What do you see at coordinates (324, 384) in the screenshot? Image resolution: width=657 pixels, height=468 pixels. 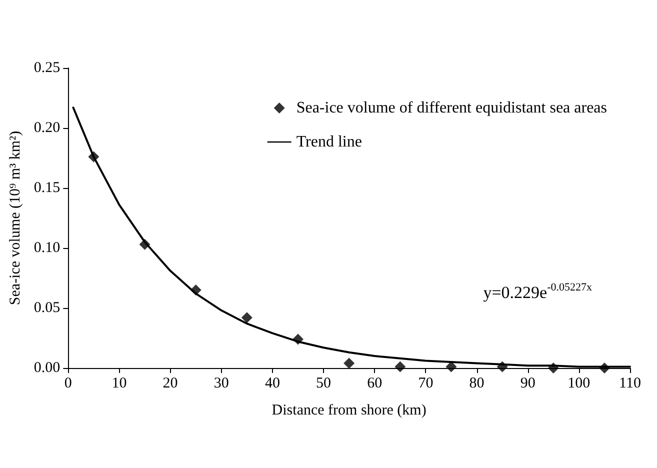 I see `x-tick-label: 50` at bounding box center [324, 384].